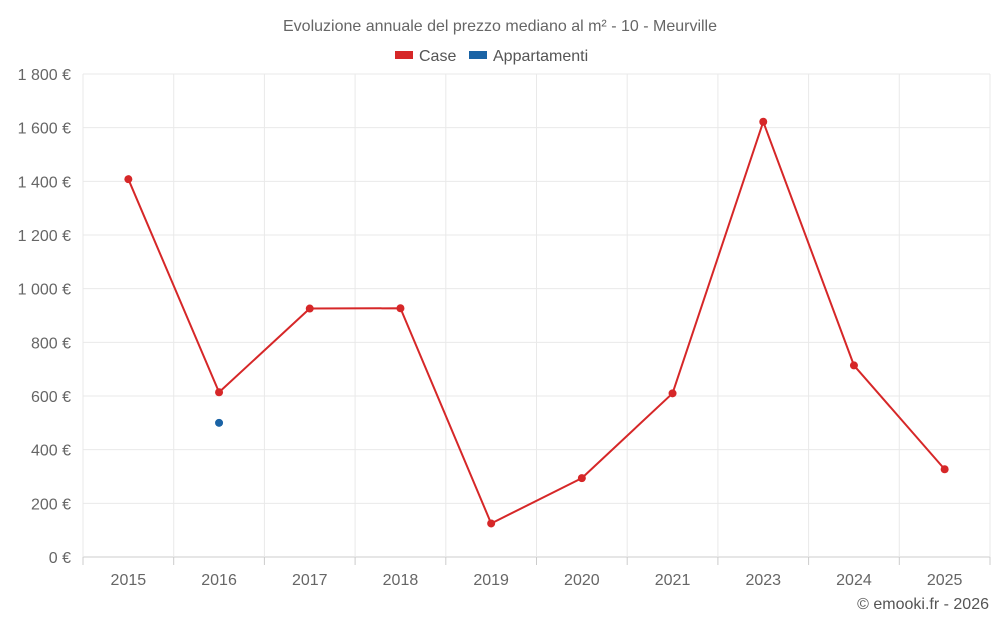 The image size is (1000, 630). I want to click on x-tick-label: 2019, so click(491, 580).